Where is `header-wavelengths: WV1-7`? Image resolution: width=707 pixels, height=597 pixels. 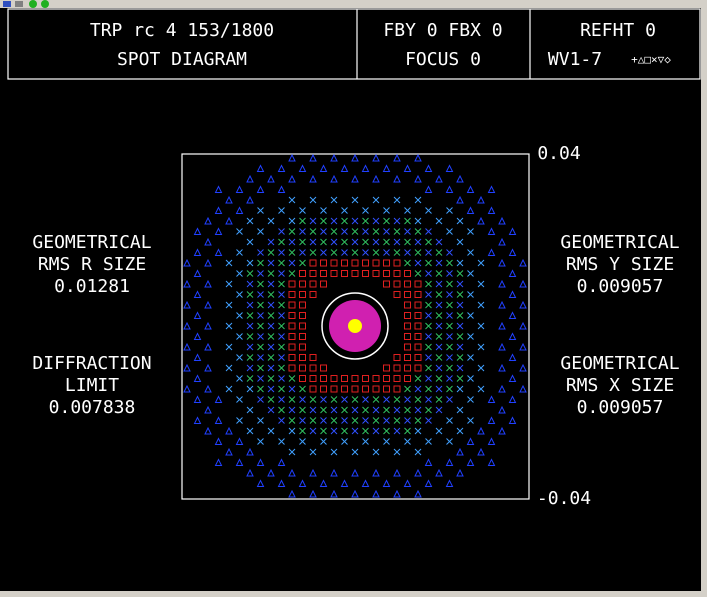 header-wavelengths: WV1-7 is located at coordinates (575, 59).